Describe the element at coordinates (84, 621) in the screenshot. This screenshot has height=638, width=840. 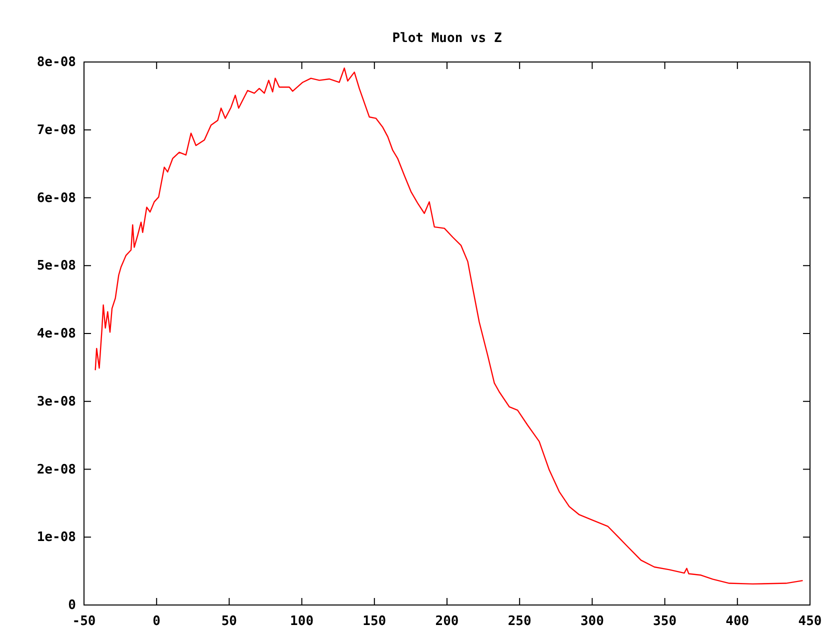
I see `x-tick-label: -50` at that location.